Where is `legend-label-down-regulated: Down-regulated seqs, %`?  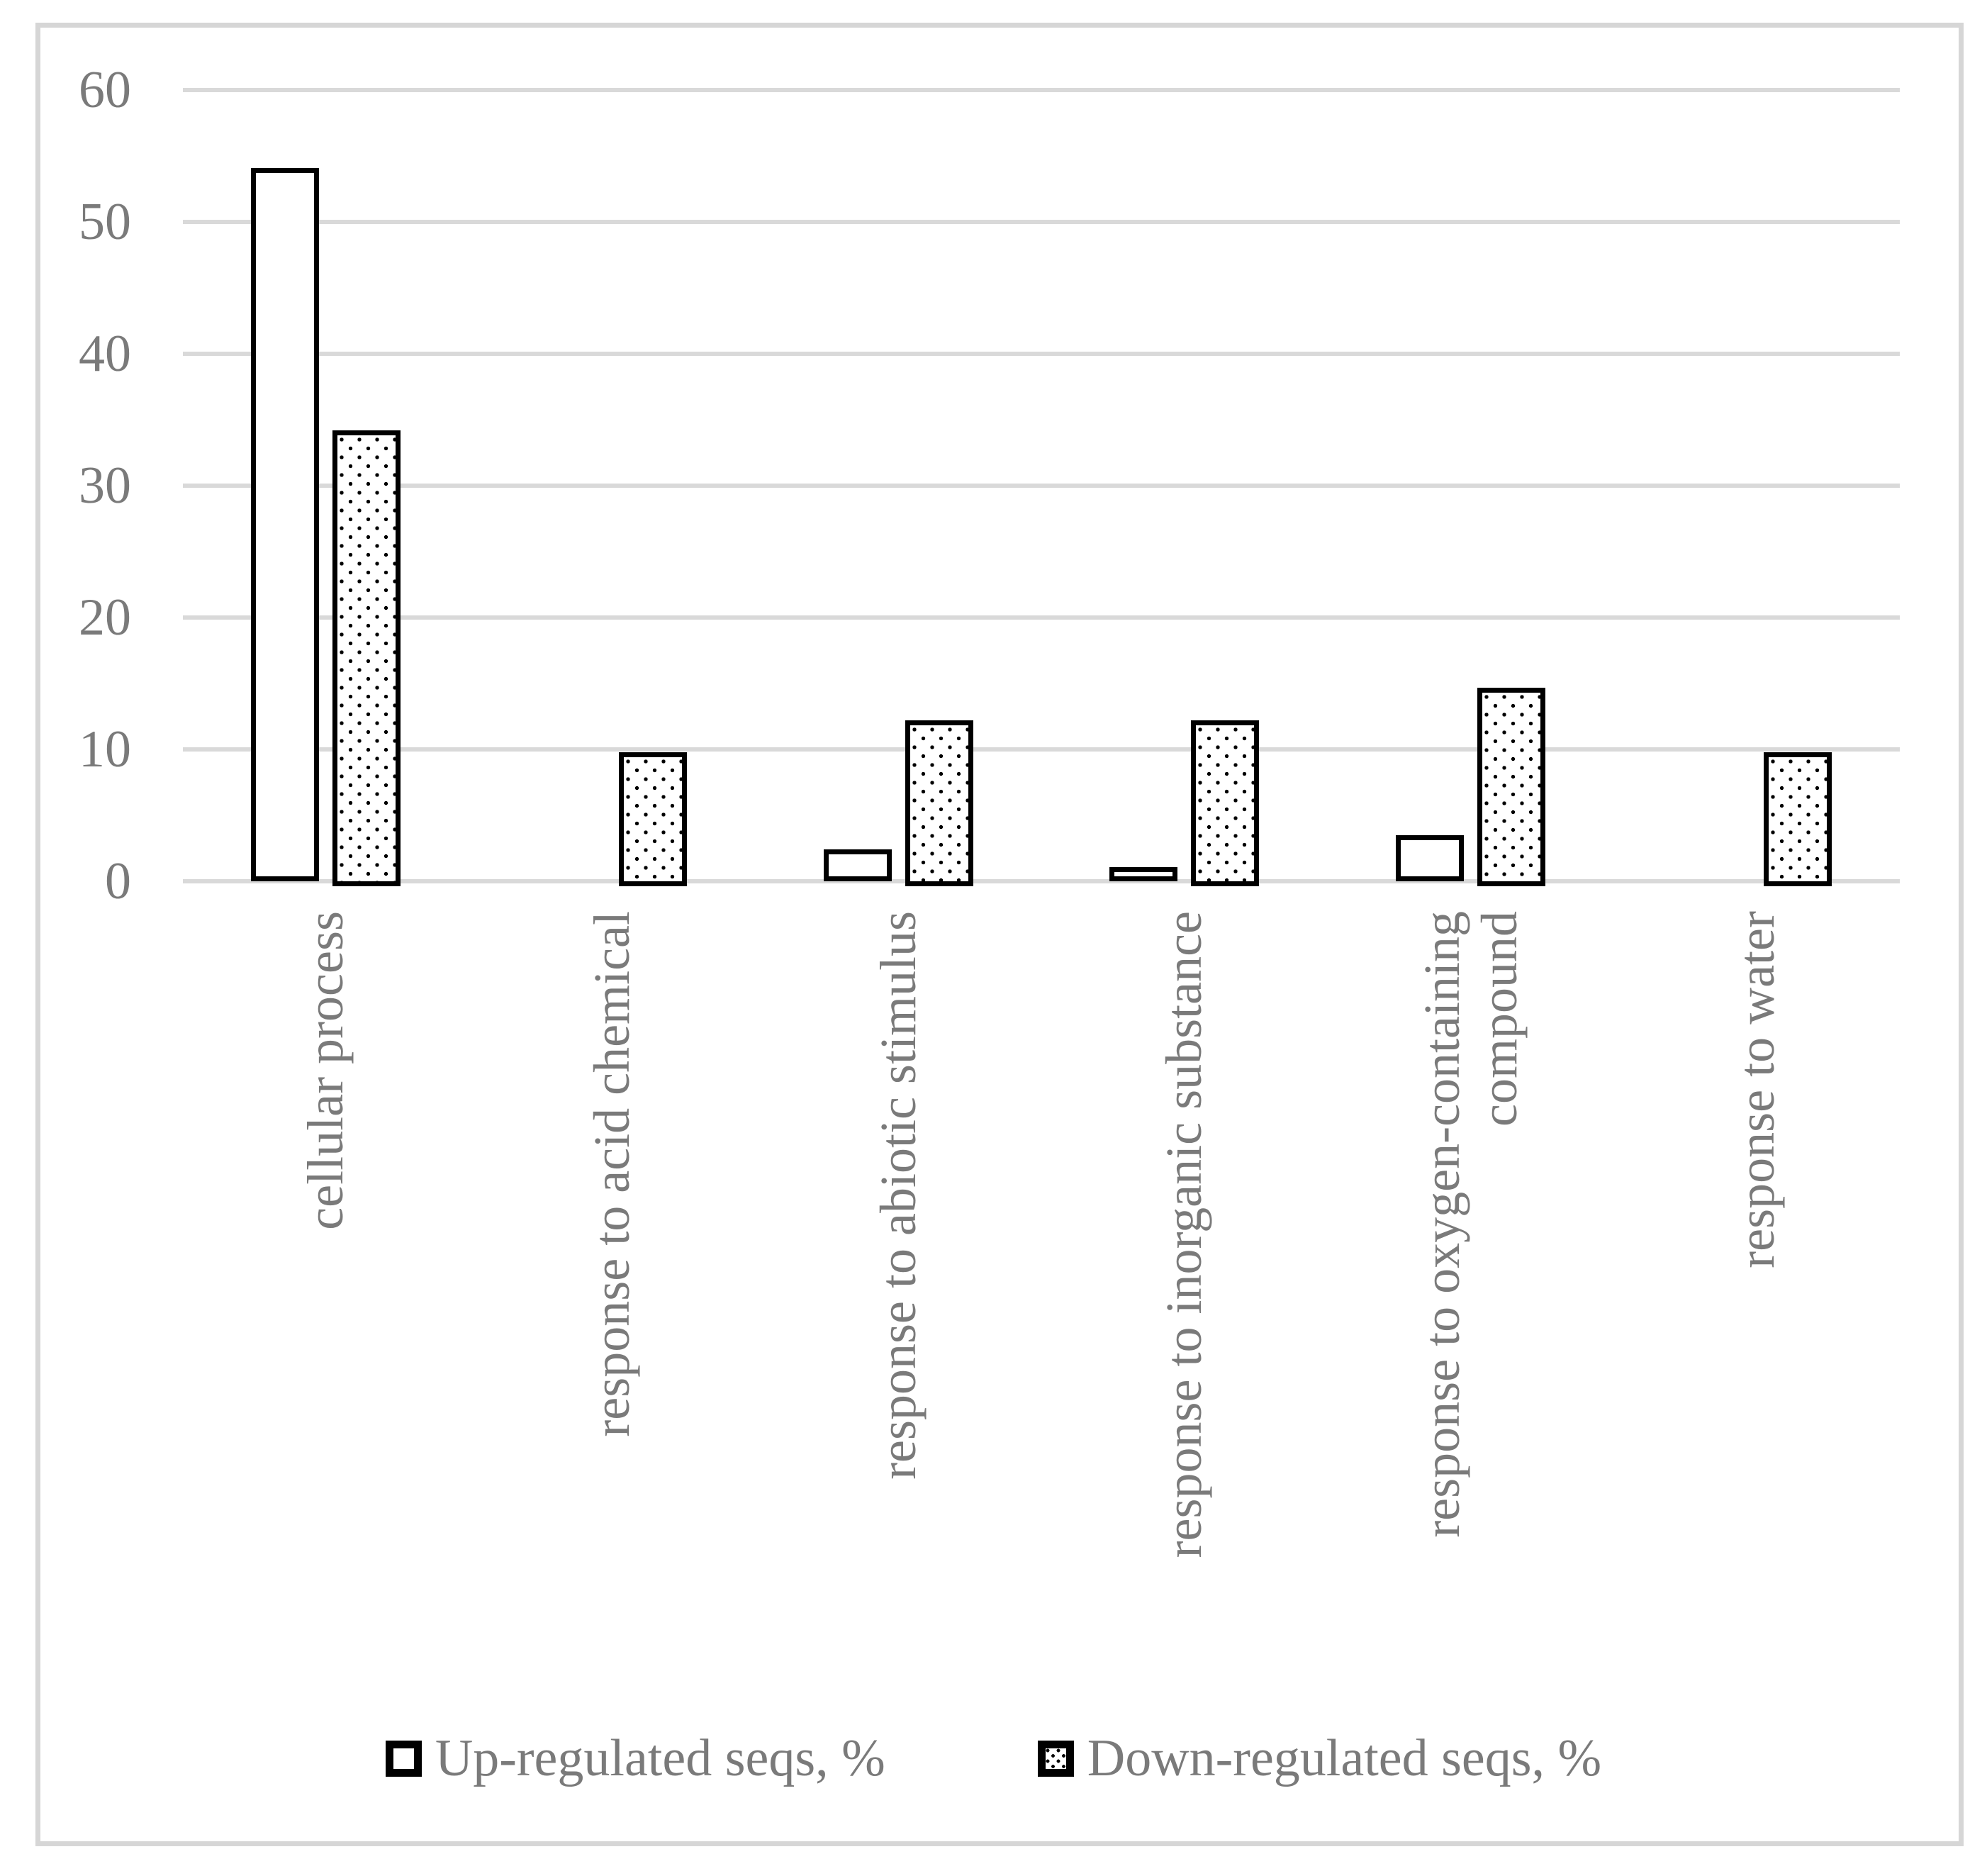 legend-label-down-regulated: Down-regulated seqs, % is located at coordinates (1344, 1758).